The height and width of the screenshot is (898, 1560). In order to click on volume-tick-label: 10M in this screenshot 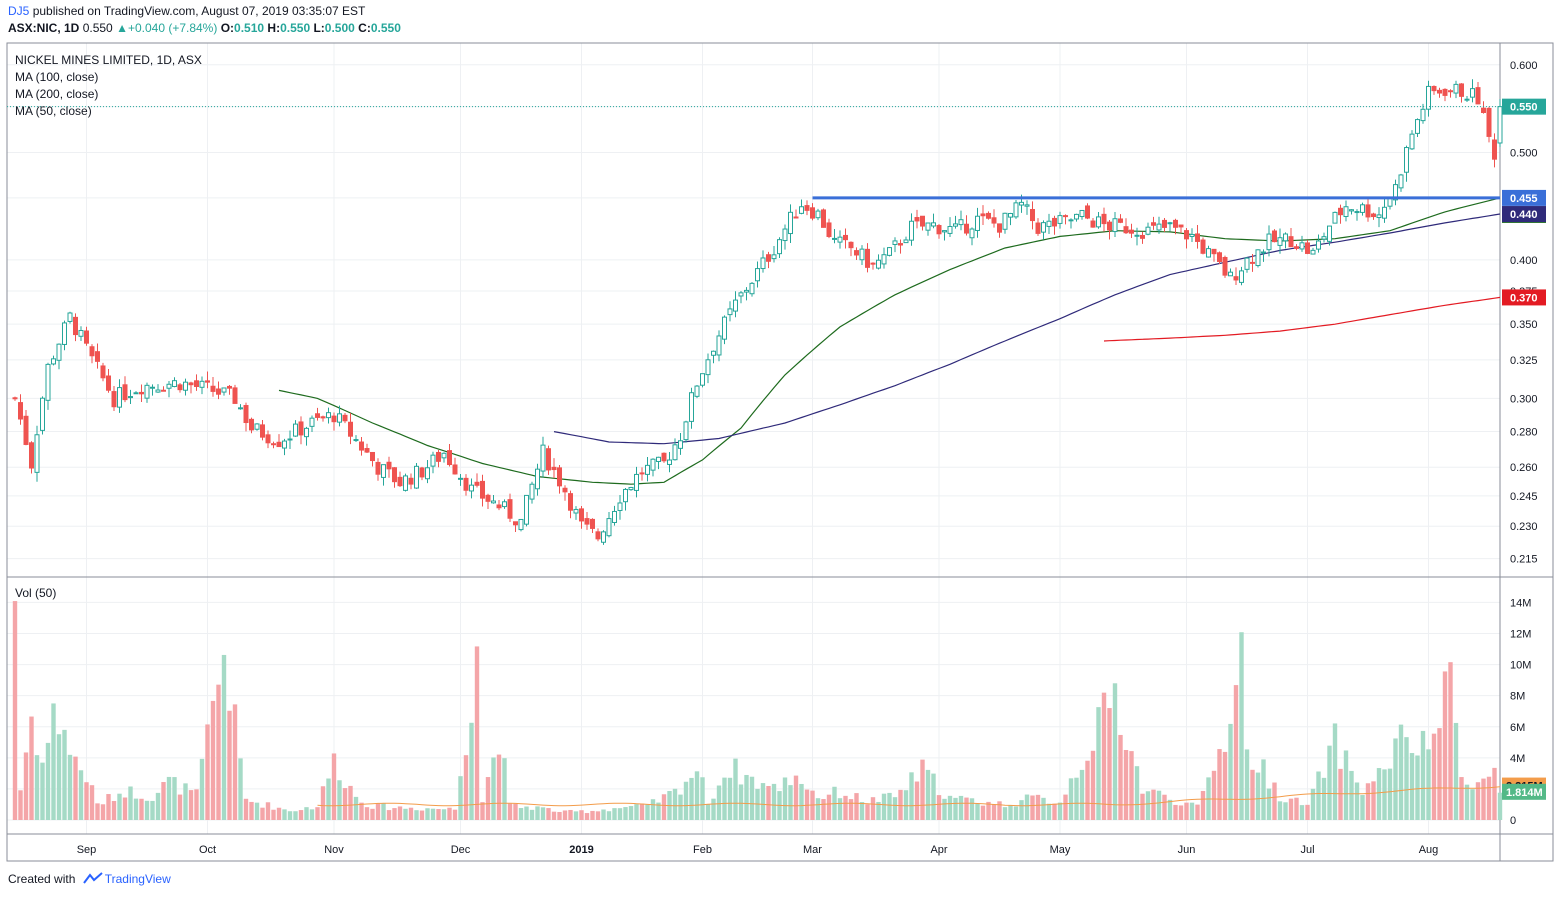, I will do `click(1520, 666)`.